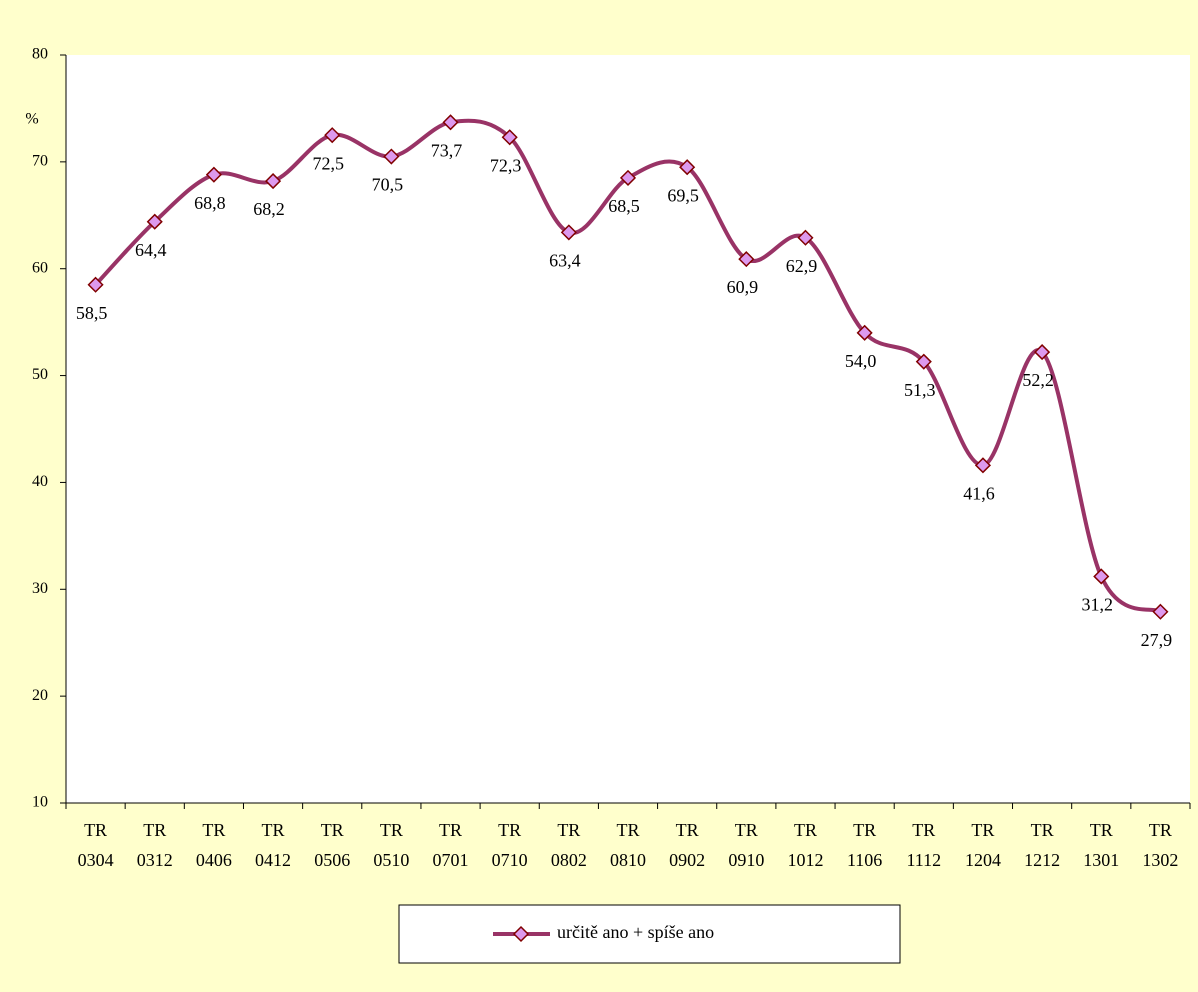 The image size is (1198, 992). What do you see at coordinates (683, 195) in the screenshot?
I see `data-label: 69,5` at bounding box center [683, 195].